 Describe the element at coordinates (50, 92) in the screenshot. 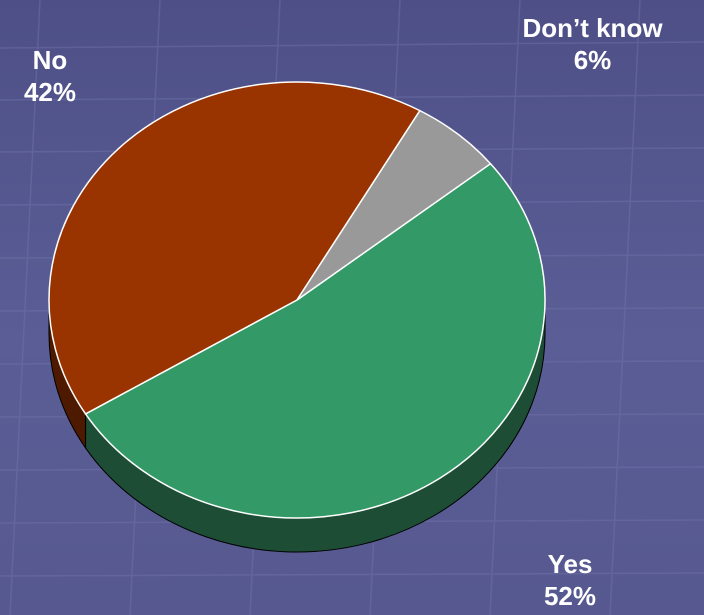

I see `slice-label-no-value: 42%` at that location.